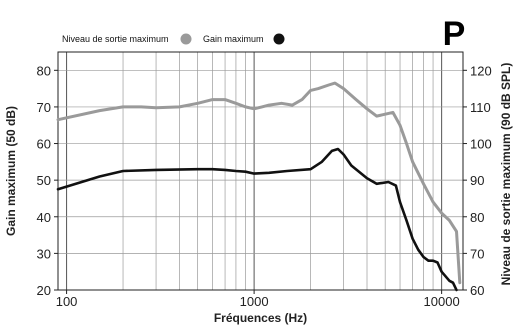 The height and width of the screenshot is (326, 518). Describe the element at coordinates (115, 39) in the screenshot. I see `legend-label-output: Niveau de sortie maximum` at that location.